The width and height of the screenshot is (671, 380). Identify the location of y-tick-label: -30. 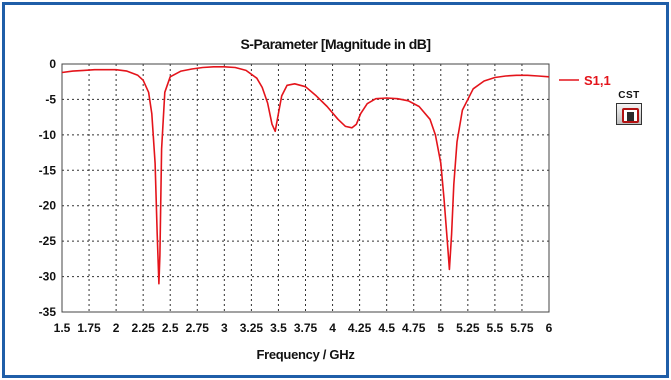
(48, 277).